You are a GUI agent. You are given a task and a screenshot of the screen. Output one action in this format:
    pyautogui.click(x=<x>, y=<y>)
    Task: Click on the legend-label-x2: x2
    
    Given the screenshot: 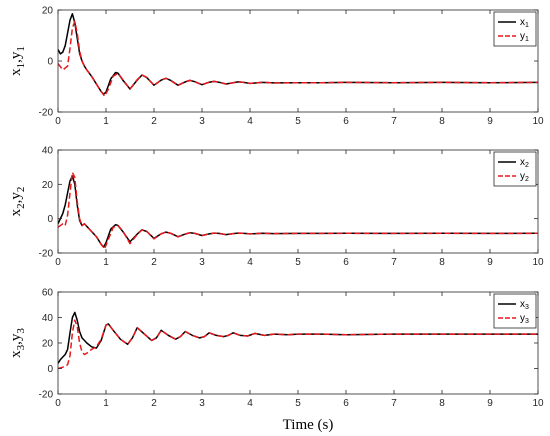 What is the action you would take?
    pyautogui.click(x=524, y=163)
    